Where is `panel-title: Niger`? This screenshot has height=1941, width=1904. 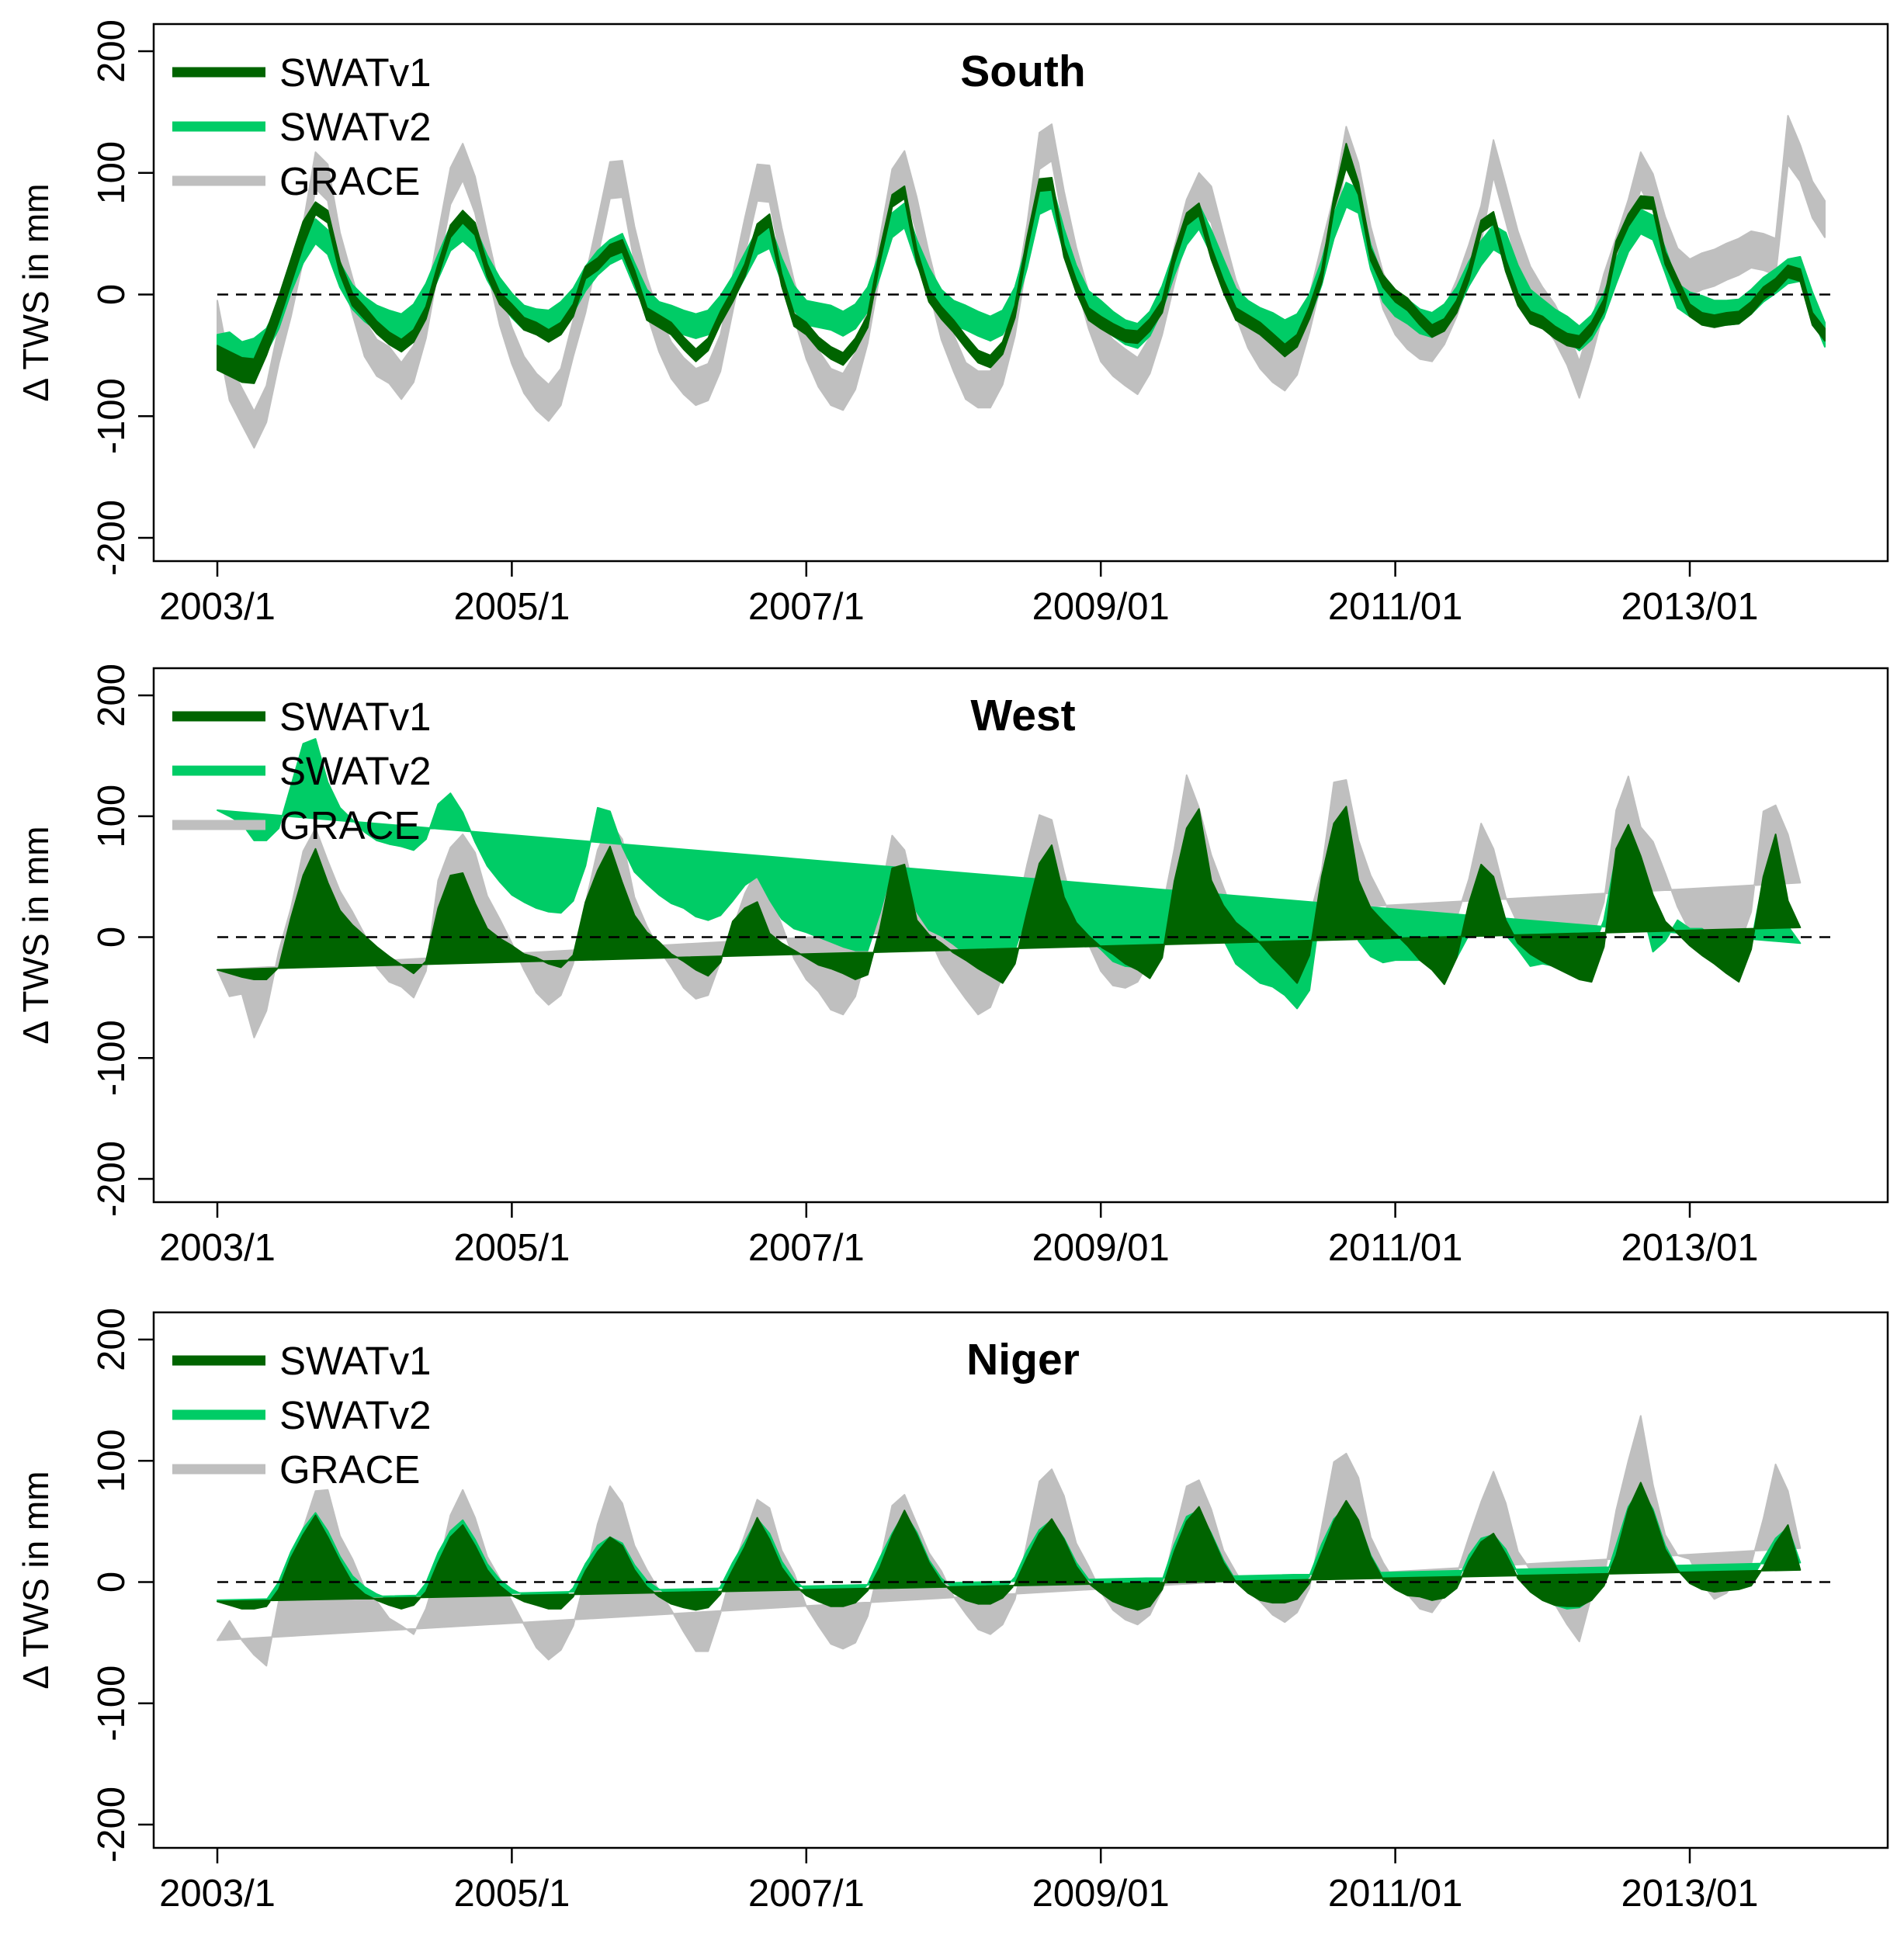 panel-title: Niger is located at coordinates (1023, 1360).